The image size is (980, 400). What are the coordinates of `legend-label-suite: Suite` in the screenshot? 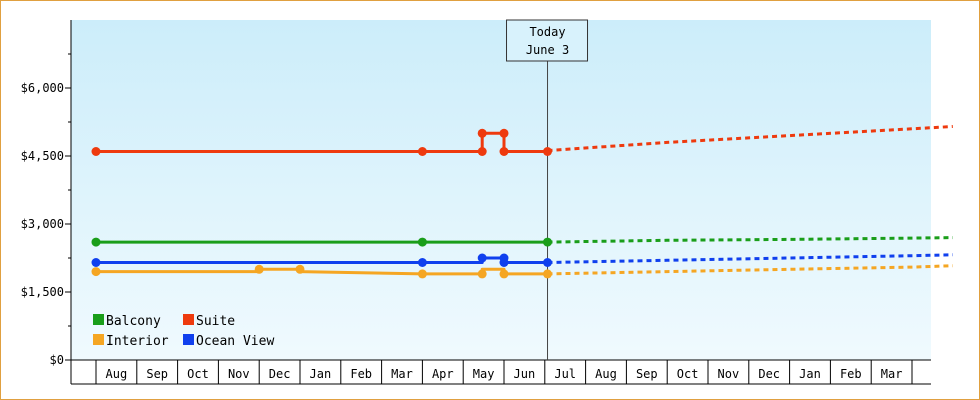 It's located at (215, 321).